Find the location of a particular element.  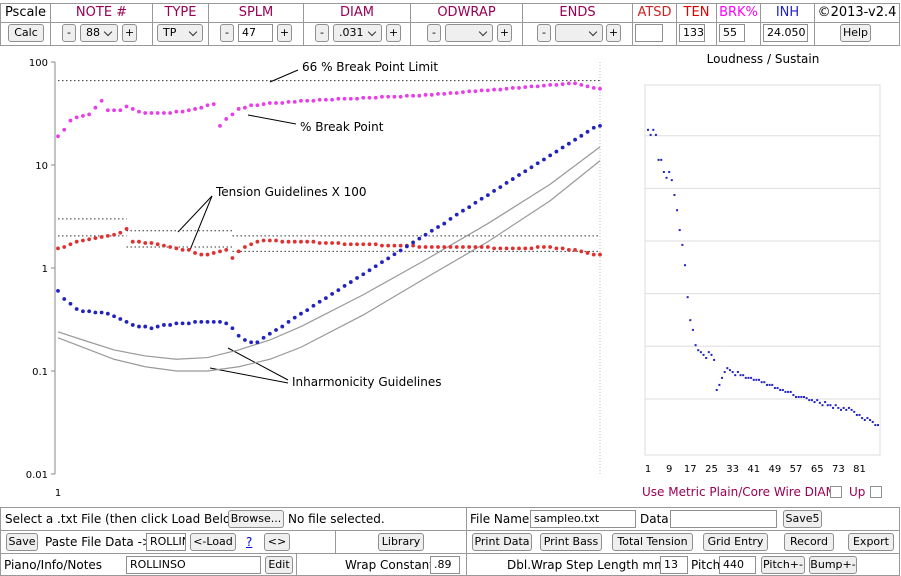

bump-button: Bump+- is located at coordinates (833, 565).